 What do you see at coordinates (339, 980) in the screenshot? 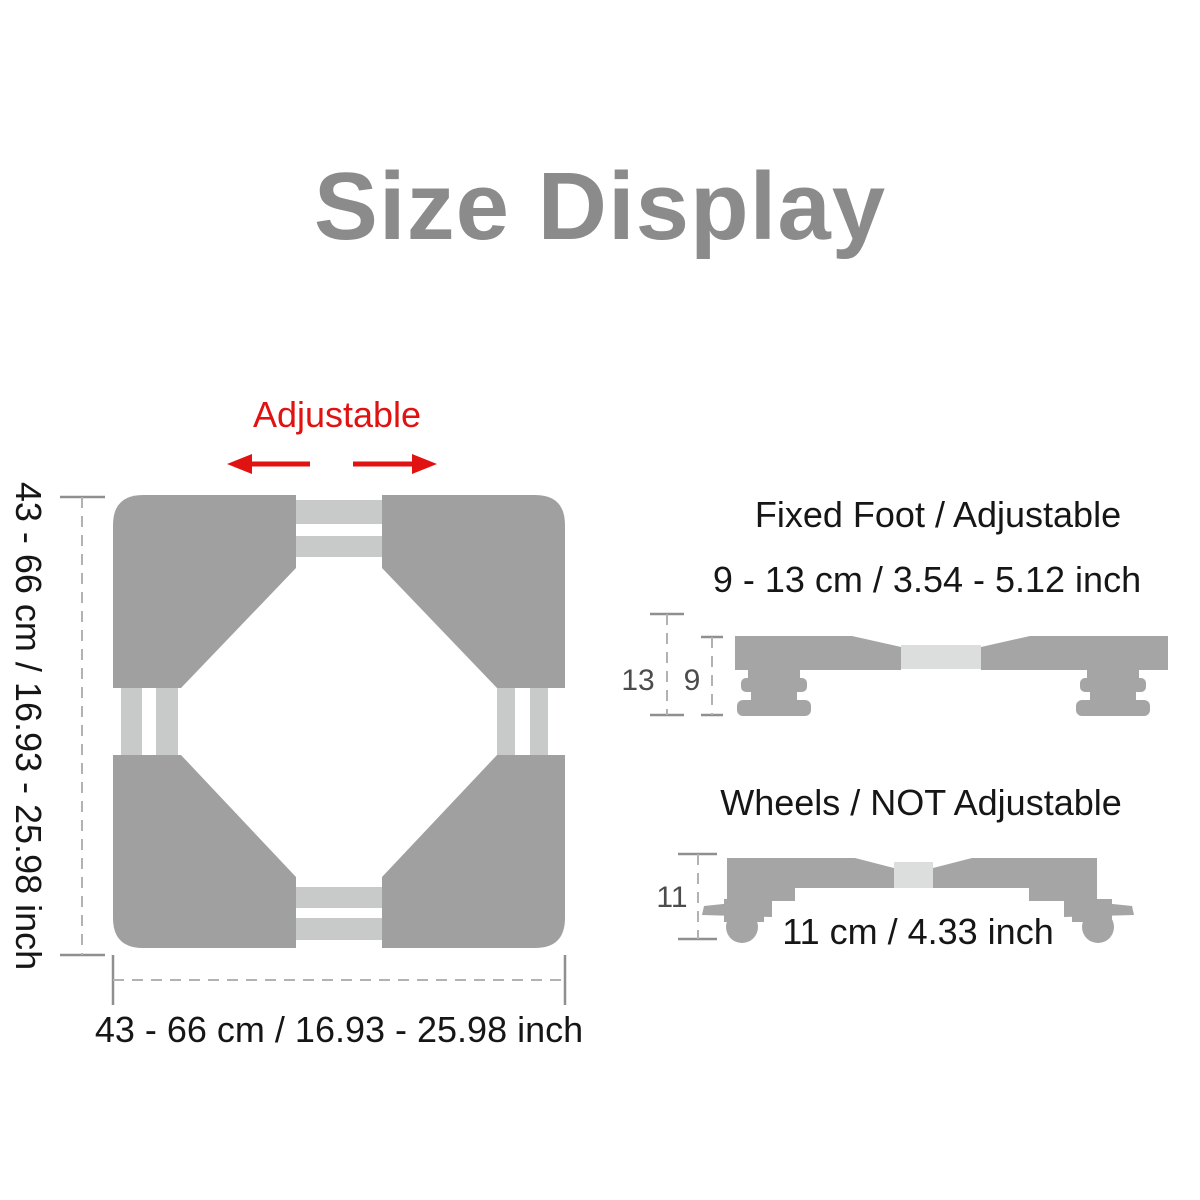
I see `width-dimension-line` at bounding box center [339, 980].